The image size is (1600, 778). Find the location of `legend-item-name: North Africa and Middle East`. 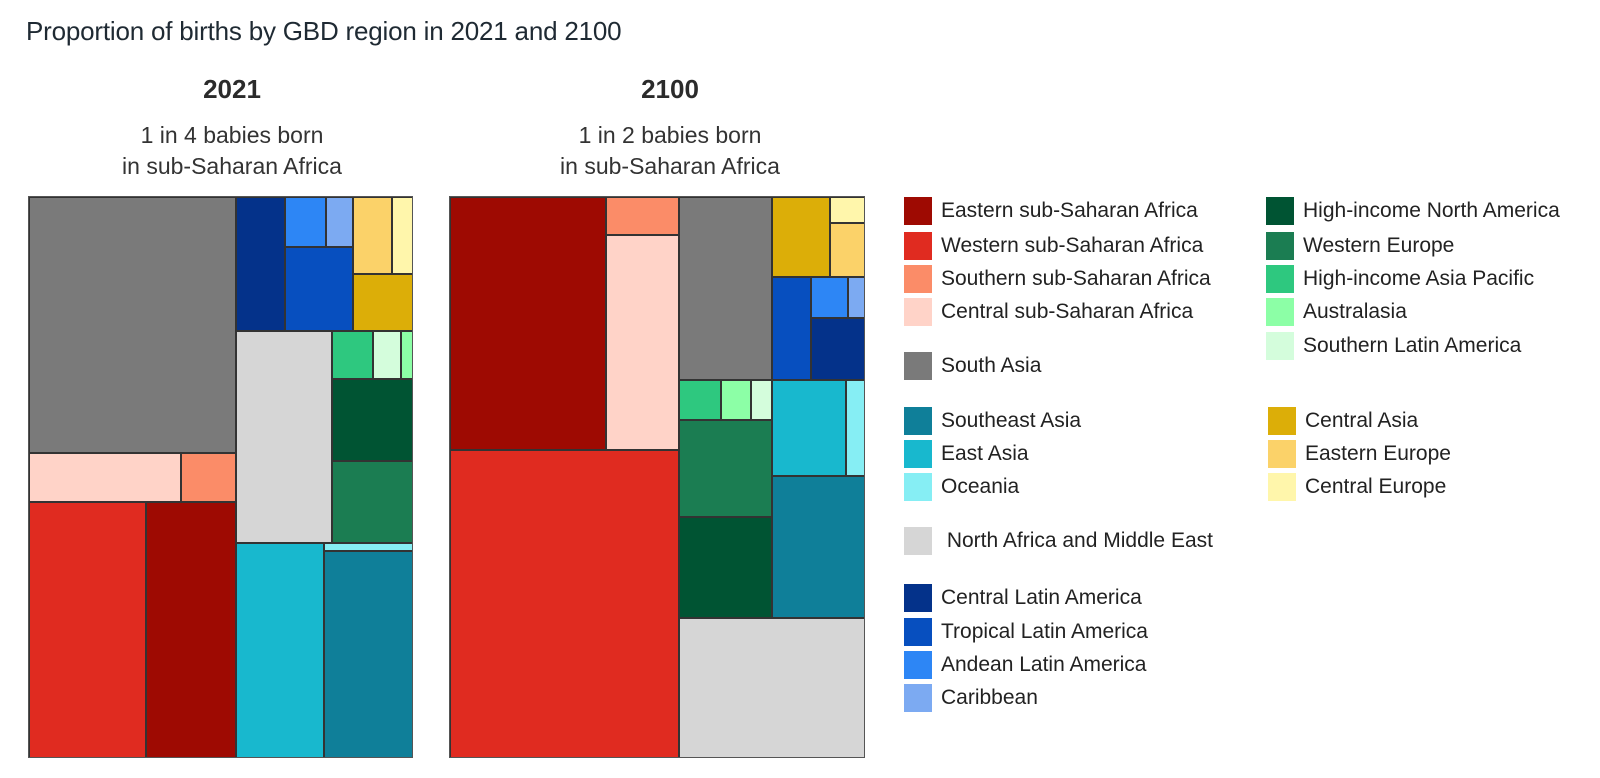

legend-item-name: North Africa and Middle East is located at coordinates (1058, 541).